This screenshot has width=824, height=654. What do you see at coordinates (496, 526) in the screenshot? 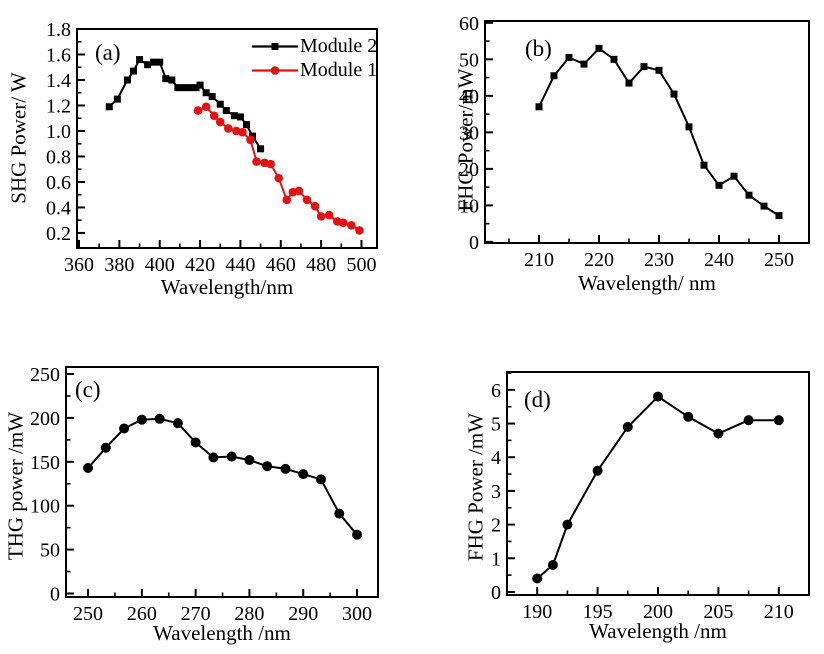
I see `svg-text: 2` at bounding box center [496, 526].